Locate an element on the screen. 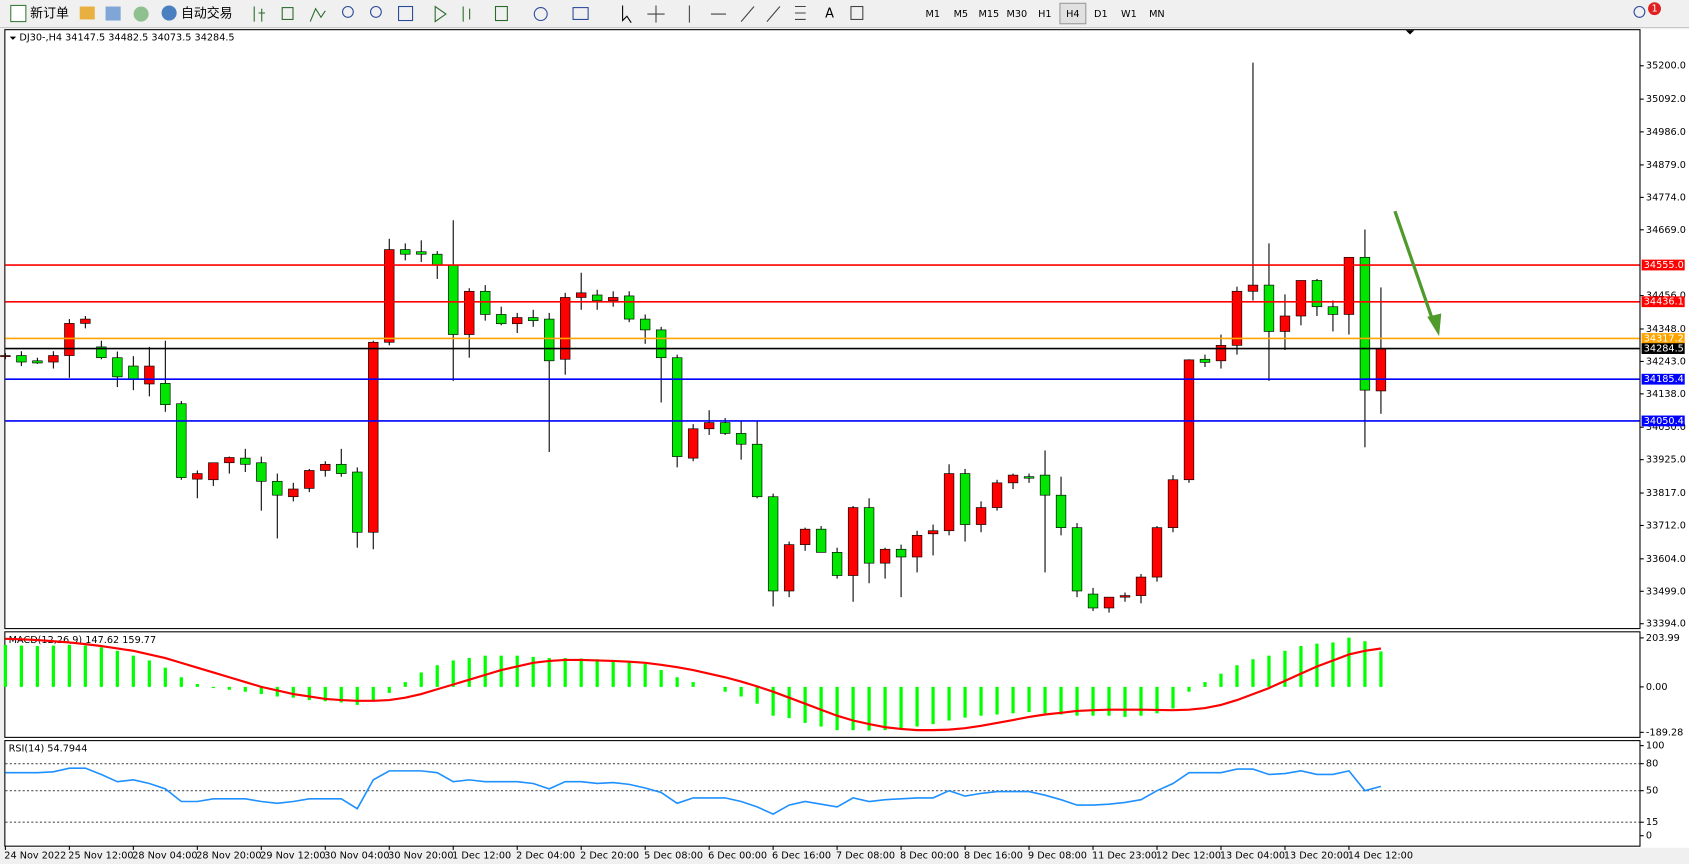 This screenshot has height=864, width=1689. level-price-box is located at coordinates (1663, 338).